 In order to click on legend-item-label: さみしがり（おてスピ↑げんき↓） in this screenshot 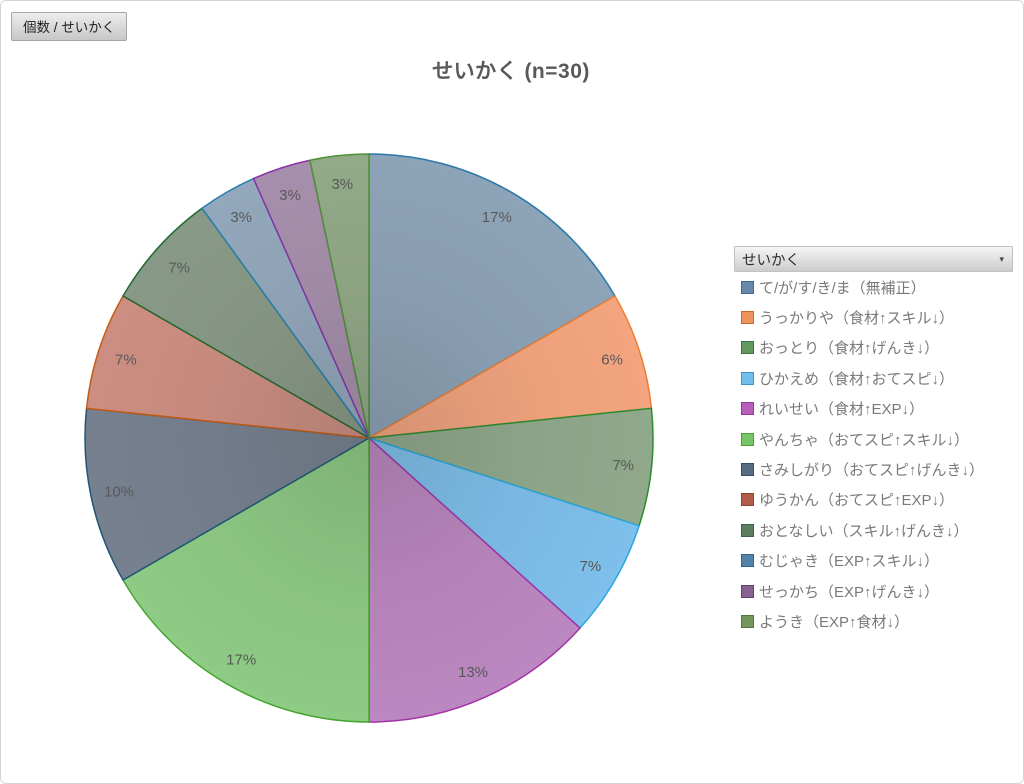, I will do `click(872, 471)`.